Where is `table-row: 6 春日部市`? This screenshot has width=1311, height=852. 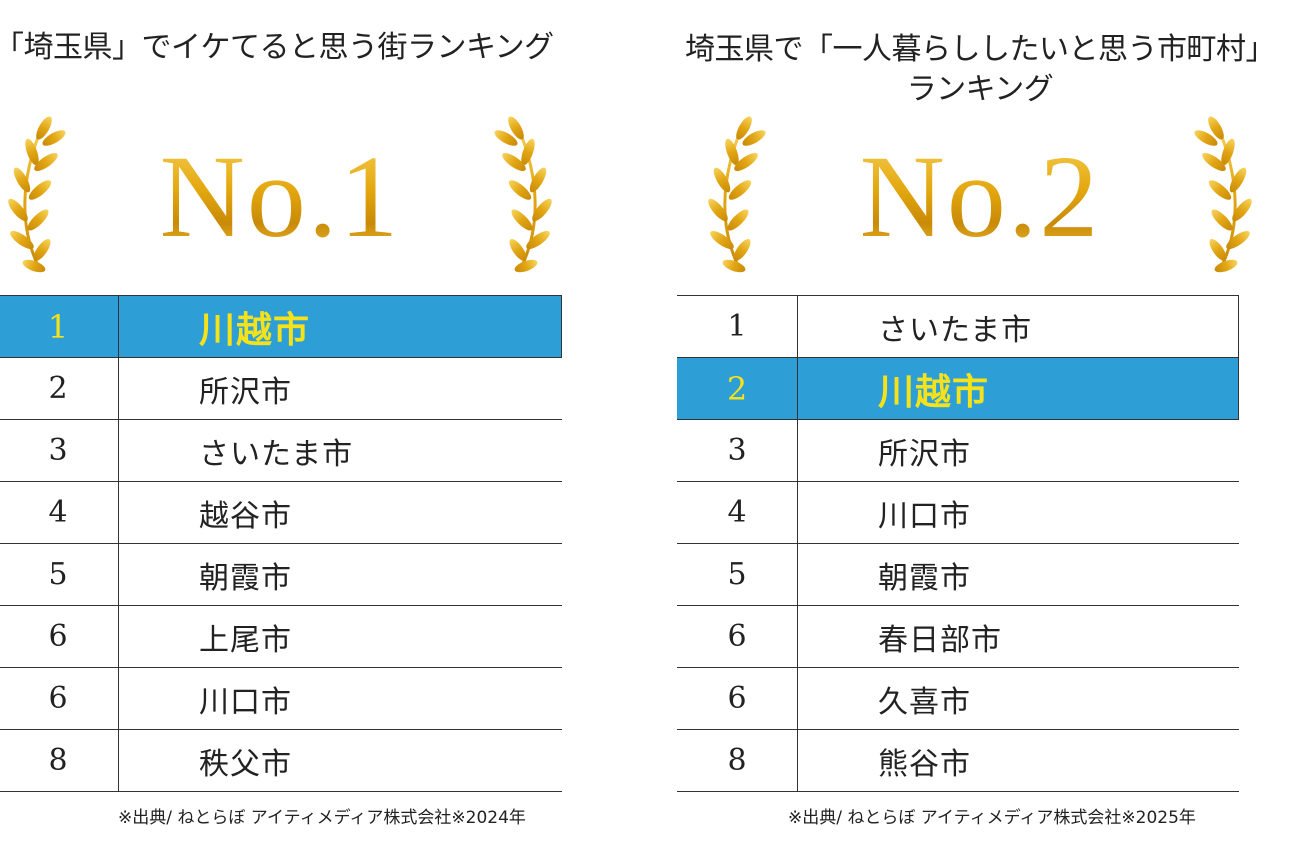
table-row: 6 春日部市 is located at coordinates (958, 636).